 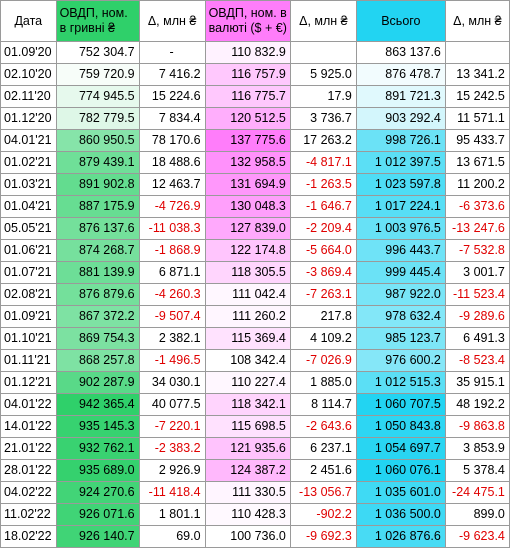 What do you see at coordinates (28, 206) in the screenshot?
I see `cell-date: 01.04'21` at bounding box center [28, 206].